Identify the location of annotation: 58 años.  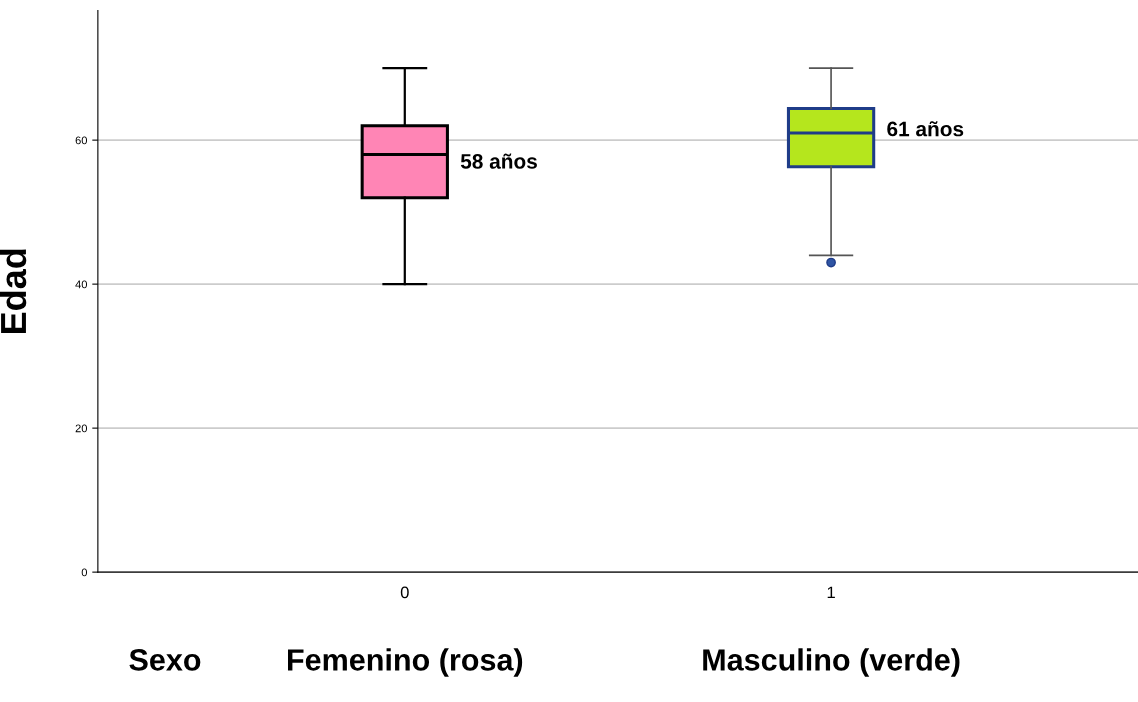
(498, 161).